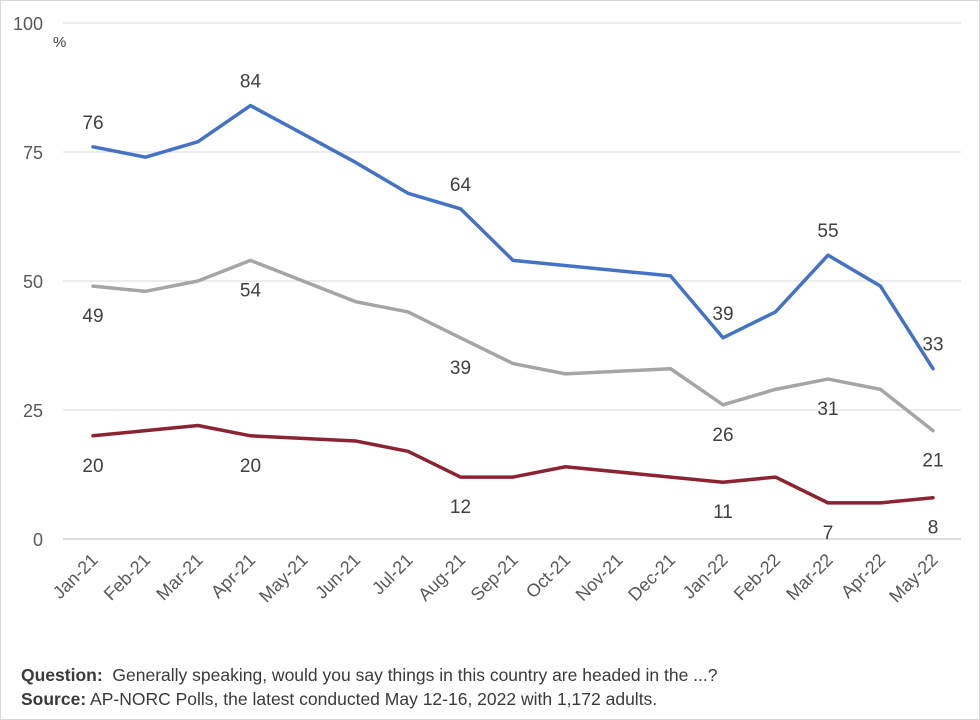 The width and height of the screenshot is (980, 720). What do you see at coordinates (757, 577) in the screenshot?
I see `x-tick-label: Feb-22` at bounding box center [757, 577].